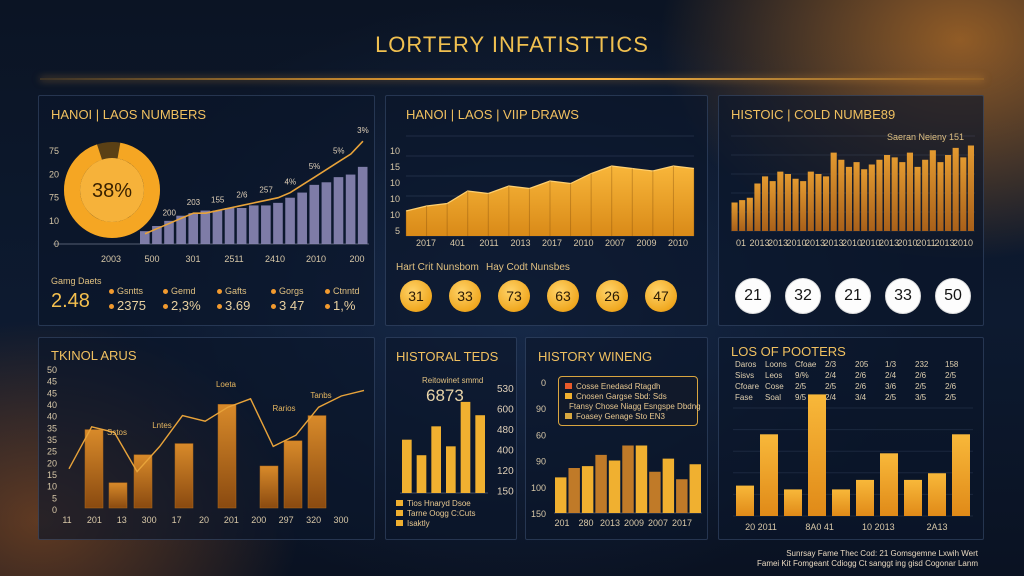 Image resolution: width=1024 pixels, height=576 pixels. I want to click on x-tick-label: 320, so click(313, 520).